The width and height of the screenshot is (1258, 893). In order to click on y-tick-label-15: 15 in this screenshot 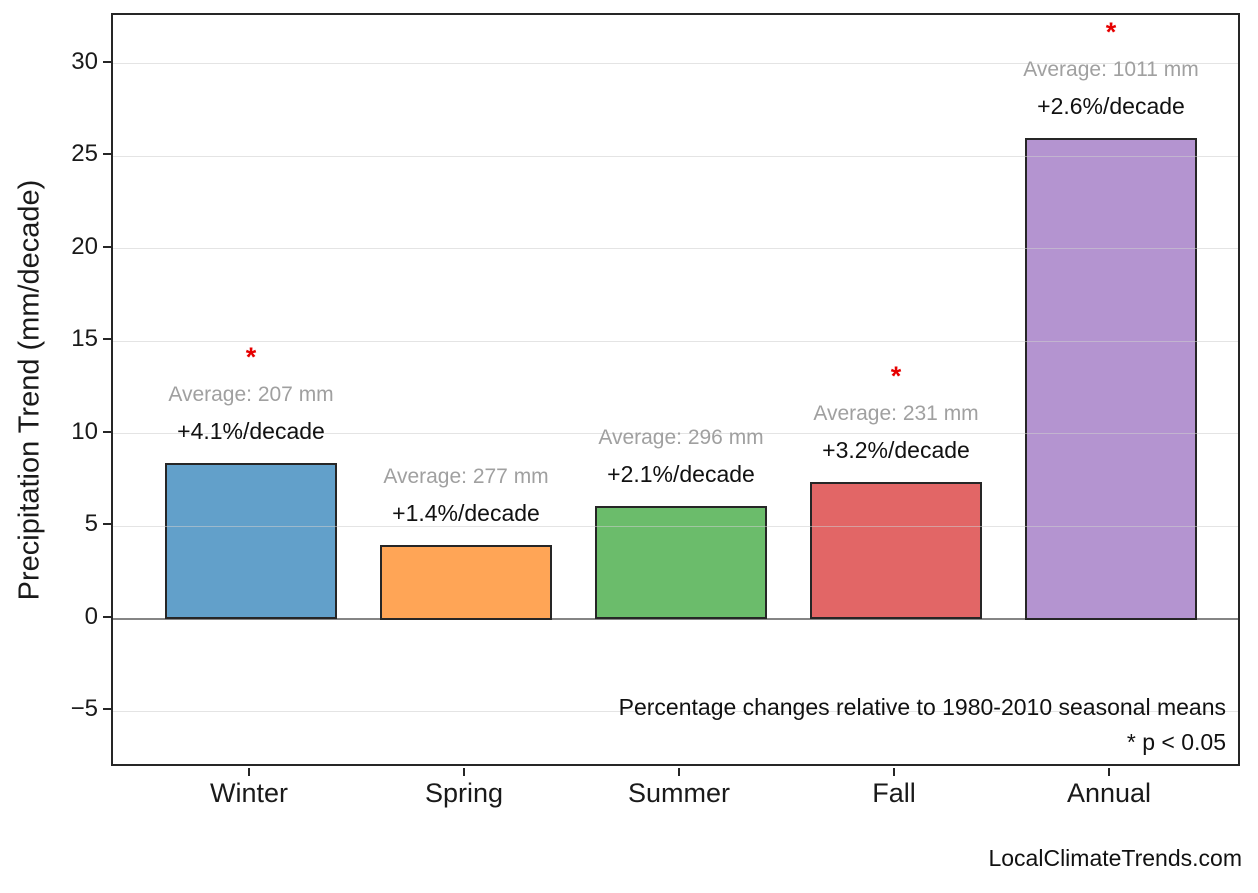, I will do `click(84, 338)`.